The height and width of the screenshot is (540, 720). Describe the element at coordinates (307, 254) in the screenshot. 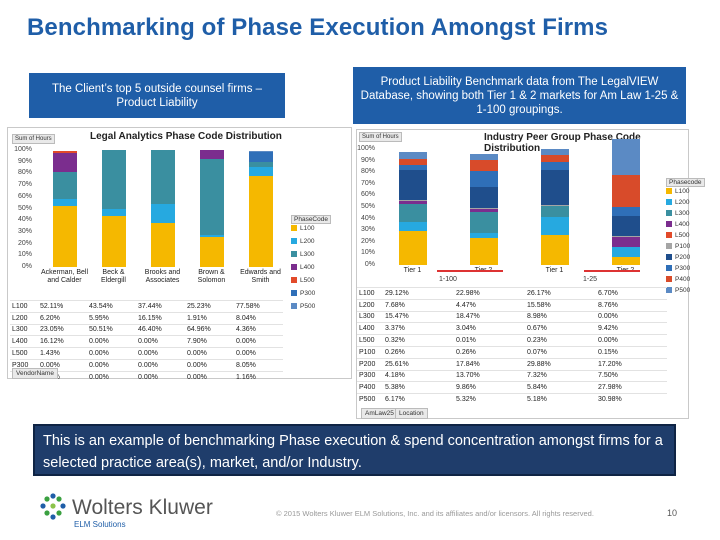

I see `legend-label: L300` at that location.